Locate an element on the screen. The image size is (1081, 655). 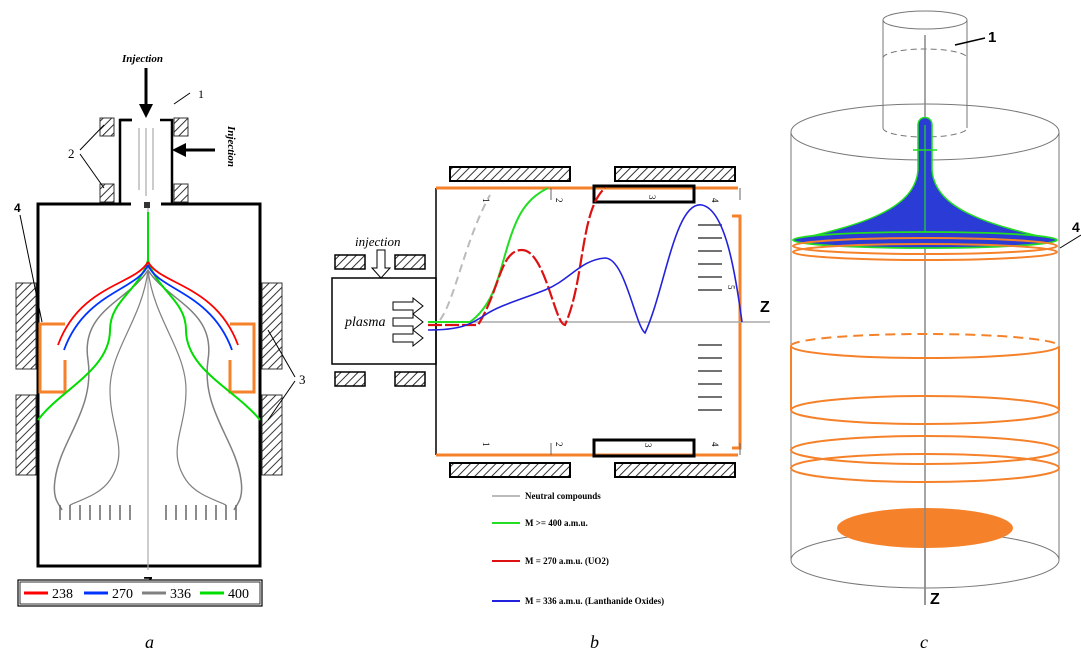
section-bottom-1: 1 is located at coordinates (486, 444).